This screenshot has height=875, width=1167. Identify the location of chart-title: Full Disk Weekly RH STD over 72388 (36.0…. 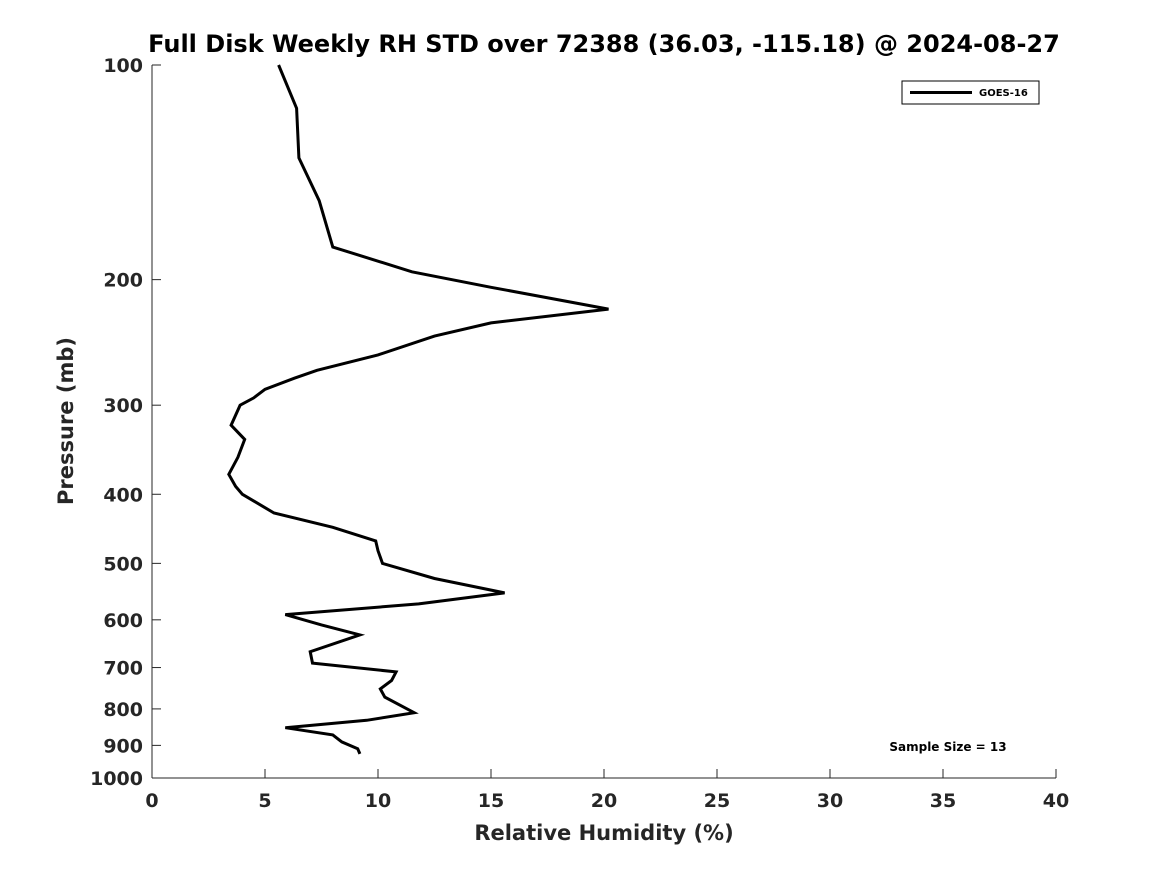
(604, 44).